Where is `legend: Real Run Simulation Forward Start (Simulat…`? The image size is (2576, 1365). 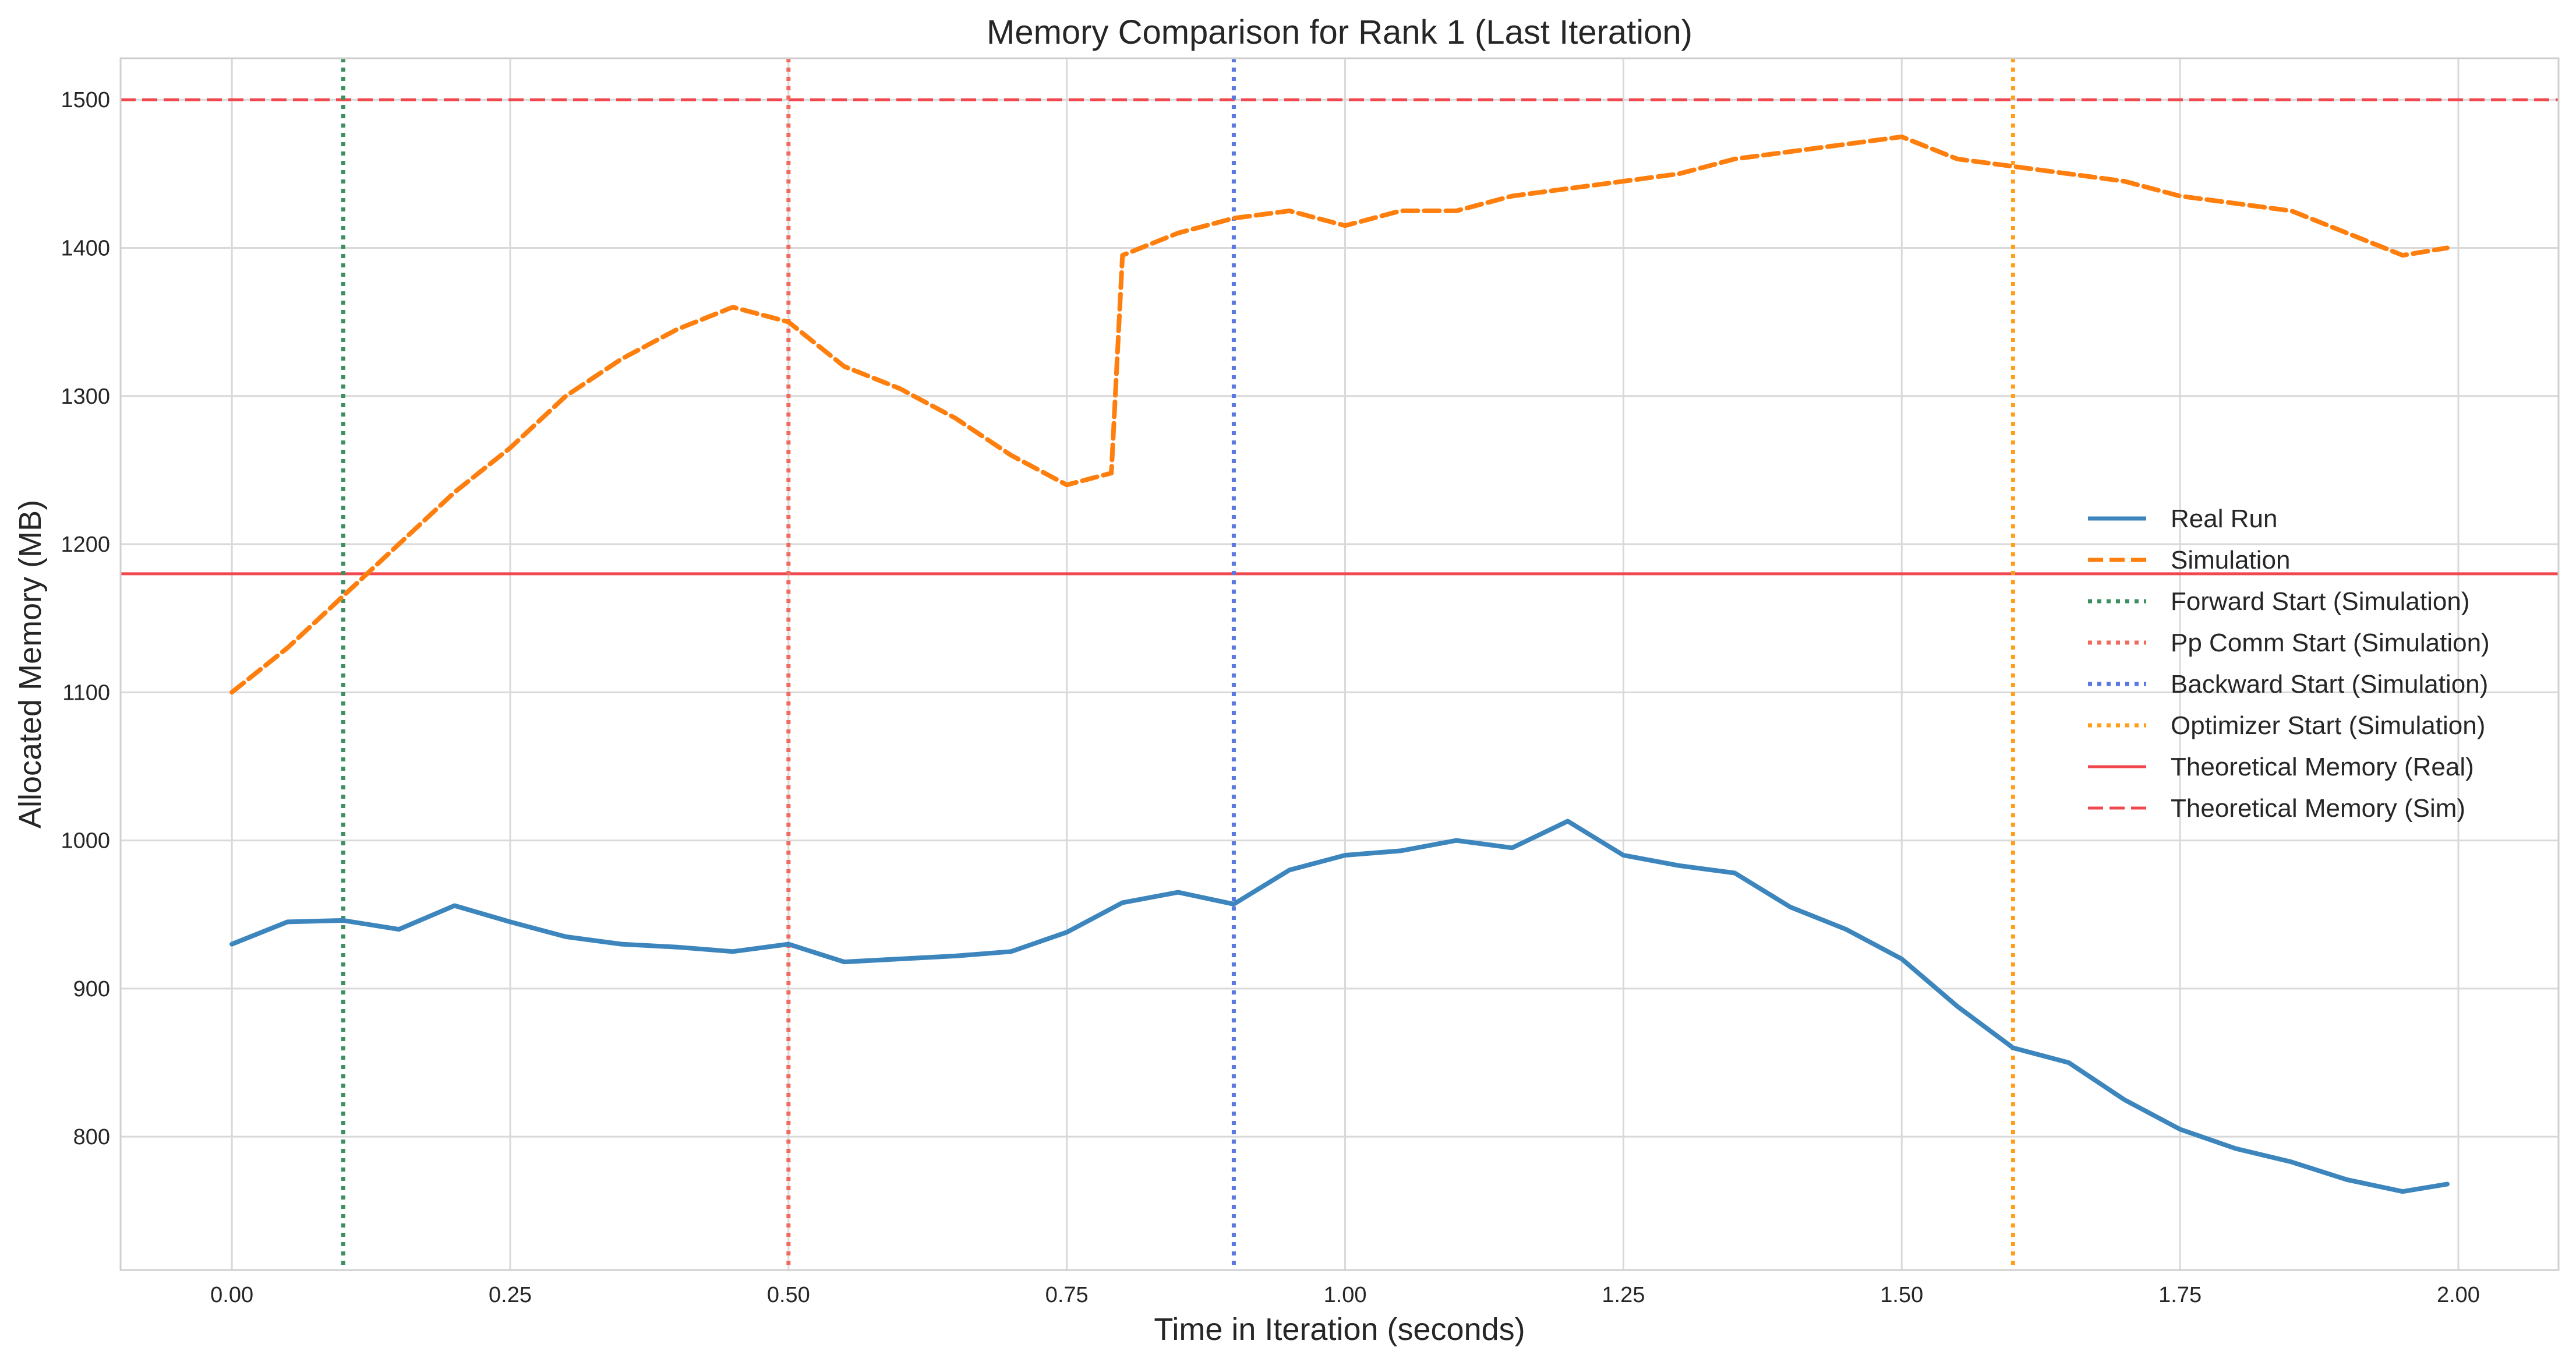 legend: Real Run Simulation Forward Start (Simulat… is located at coordinates (2289, 664).